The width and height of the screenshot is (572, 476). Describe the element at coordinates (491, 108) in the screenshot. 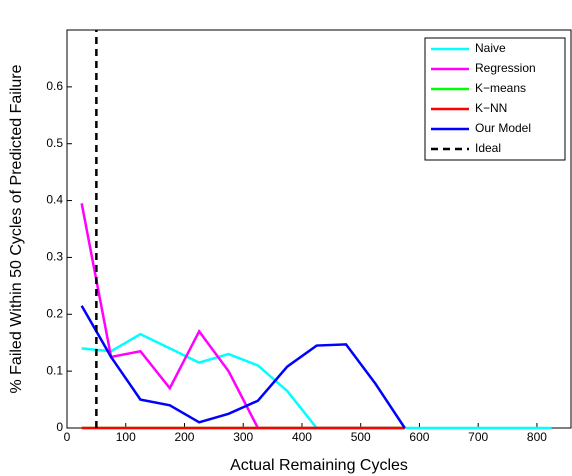

I see `legend-label: K−NN` at that location.